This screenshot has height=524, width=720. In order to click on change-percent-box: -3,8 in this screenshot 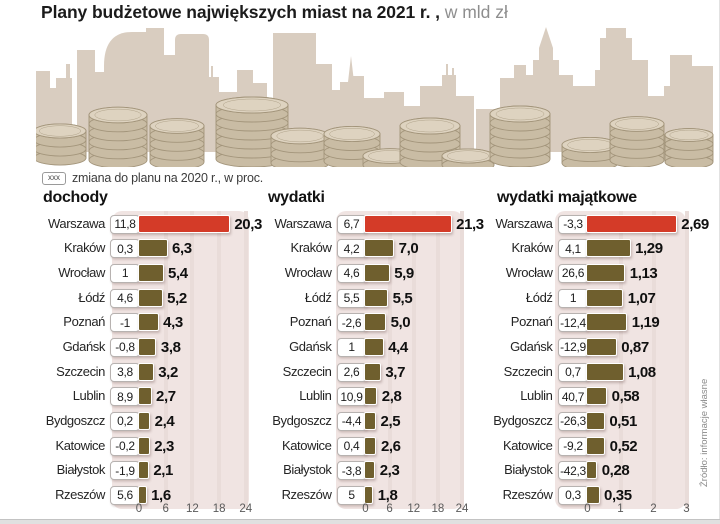, I will do `click(351, 471)`.